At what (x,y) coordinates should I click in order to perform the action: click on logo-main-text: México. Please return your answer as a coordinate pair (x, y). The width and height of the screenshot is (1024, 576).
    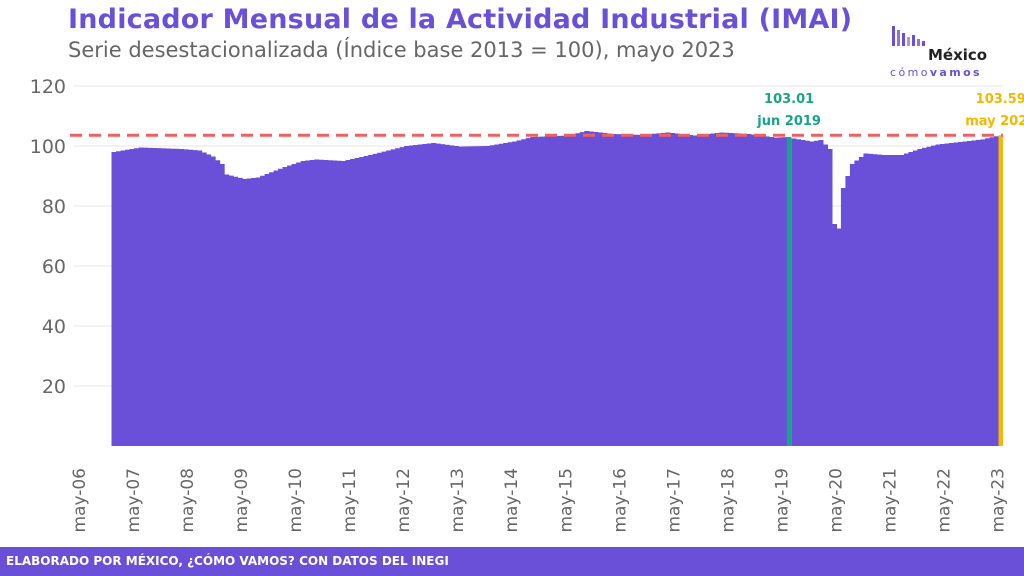
    Looking at the image, I should click on (958, 55).